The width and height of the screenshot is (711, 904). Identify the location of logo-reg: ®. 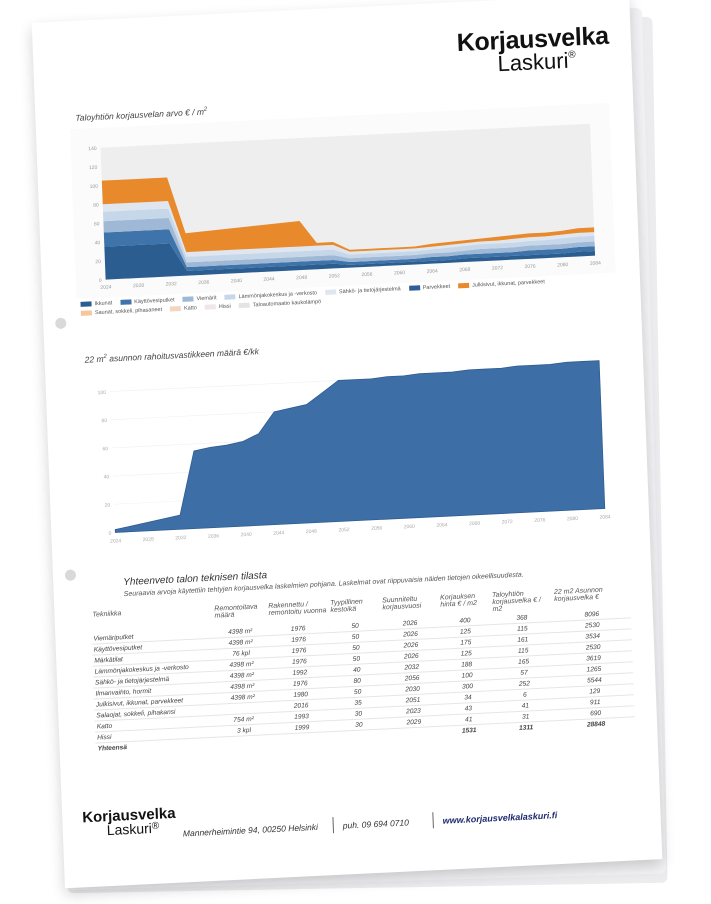
(572, 55).